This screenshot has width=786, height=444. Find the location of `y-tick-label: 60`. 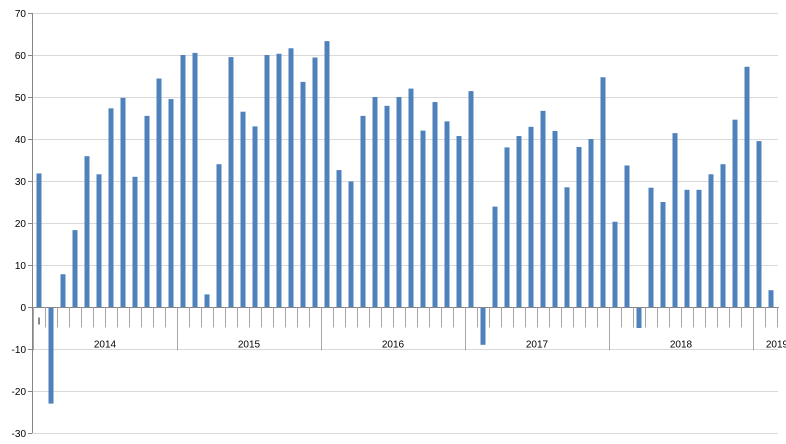

y-tick-label: 60 is located at coordinates (21, 56).